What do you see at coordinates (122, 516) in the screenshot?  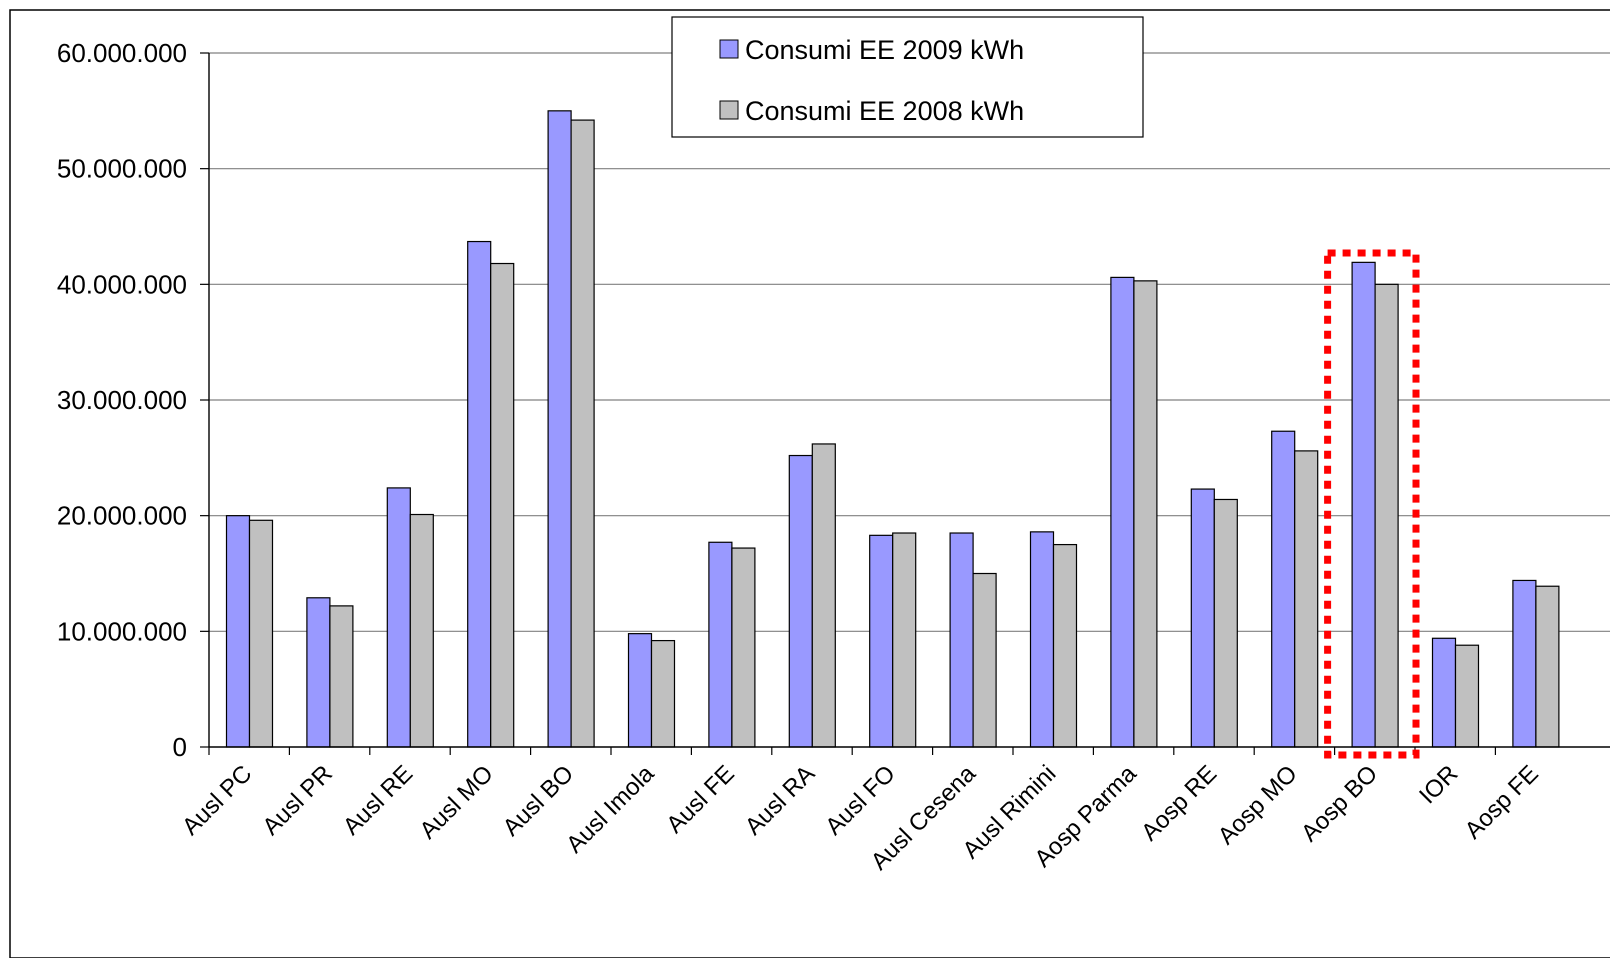 I see `y-tick-label: 20.000.000` at bounding box center [122, 516].